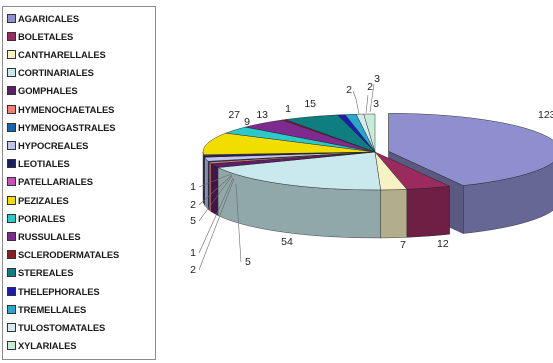 This screenshot has width=553, height=363. What do you see at coordinates (48, 91) in the screenshot?
I see `legend-label: GOMPHALES` at bounding box center [48, 91].